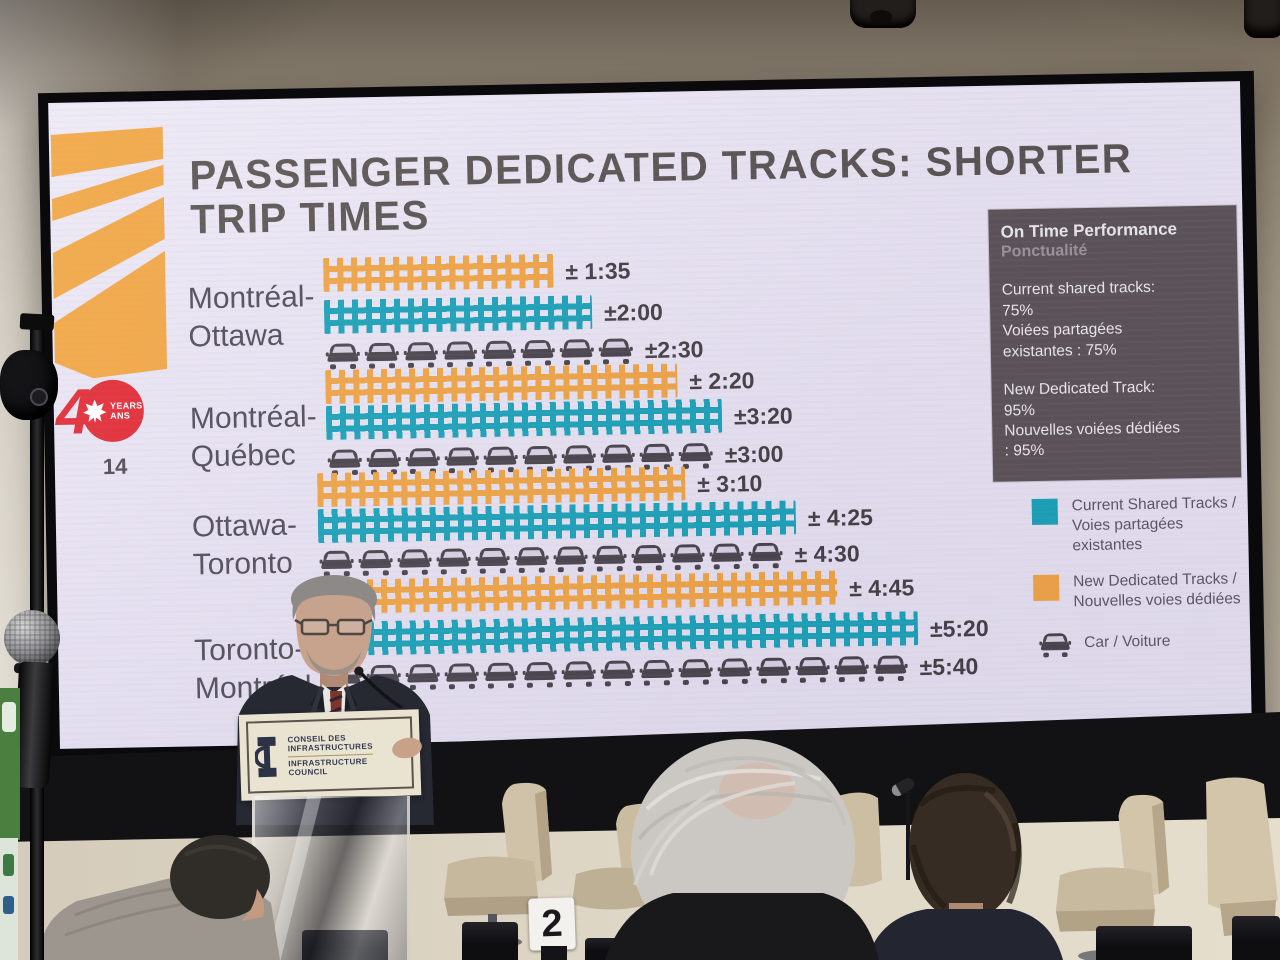 This screenshot has height=960, width=1280. Describe the element at coordinates (674, 350) in the screenshot. I see `time-label: ±2:30` at that location.